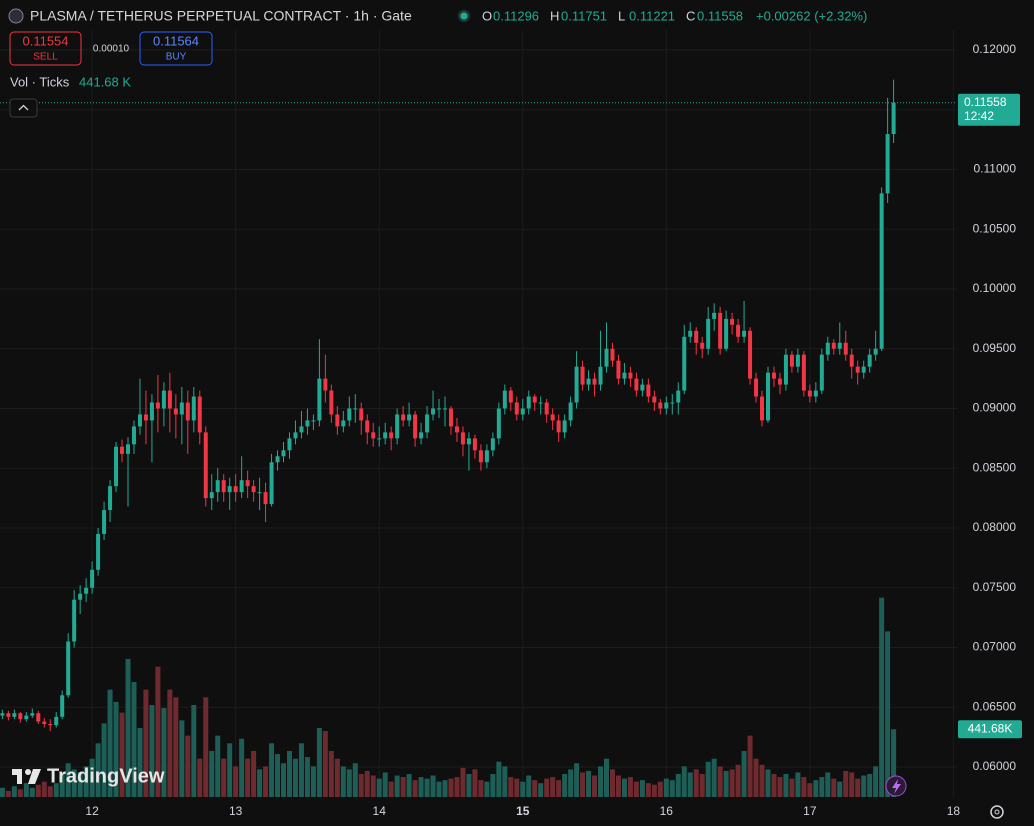 The width and height of the screenshot is (1034, 826). I want to click on spread: 0.00010, so click(111, 49).